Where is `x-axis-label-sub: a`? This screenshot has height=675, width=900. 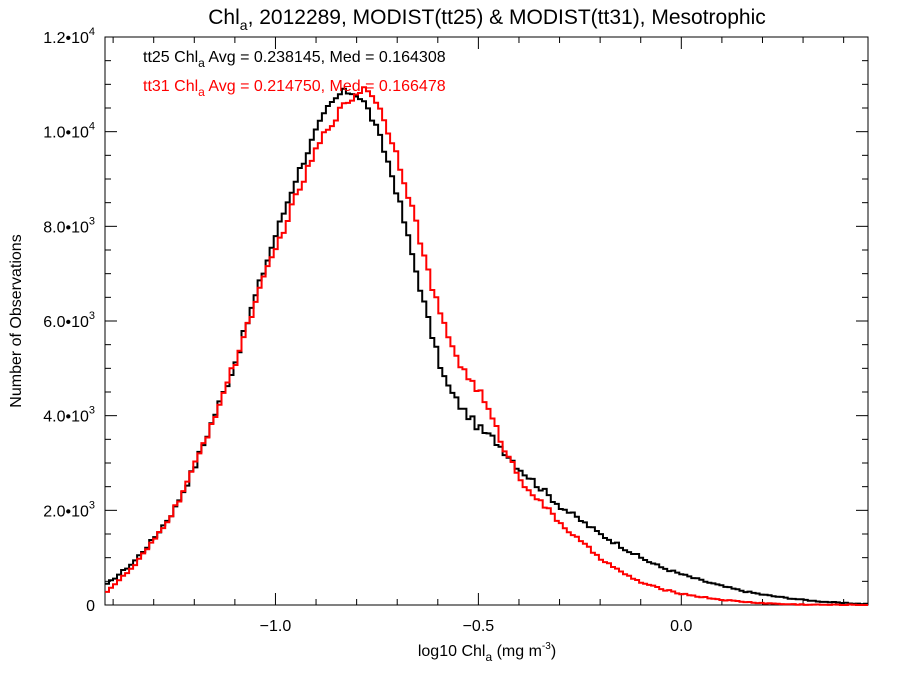 x-axis-label-sub: a is located at coordinates (488, 657).